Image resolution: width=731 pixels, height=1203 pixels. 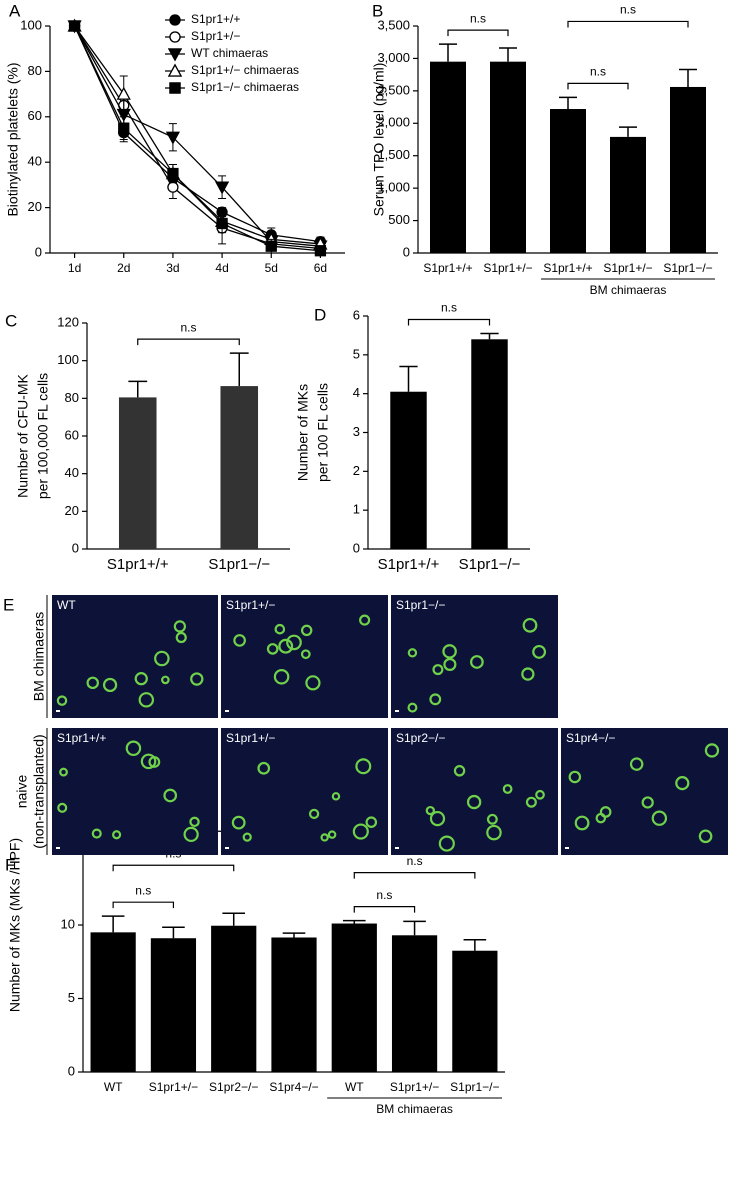 I want to click on x-tick-label: S1pr2−/−, so click(x=233, y=1087).